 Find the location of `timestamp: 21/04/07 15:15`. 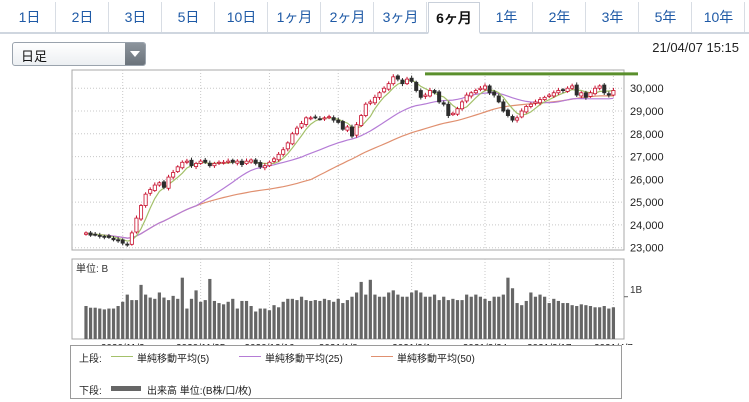

timestamp: 21/04/07 15:15 is located at coordinates (695, 47).